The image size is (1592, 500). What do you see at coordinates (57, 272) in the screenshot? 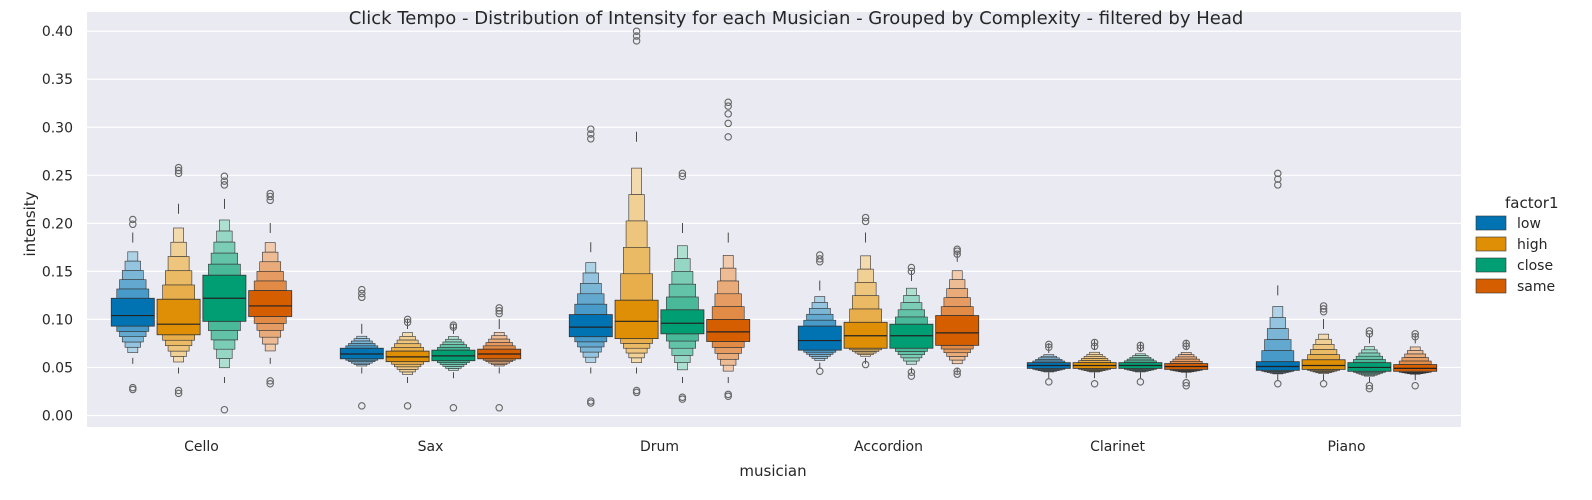
I see `y-tick-label: 0.15` at bounding box center [57, 272].